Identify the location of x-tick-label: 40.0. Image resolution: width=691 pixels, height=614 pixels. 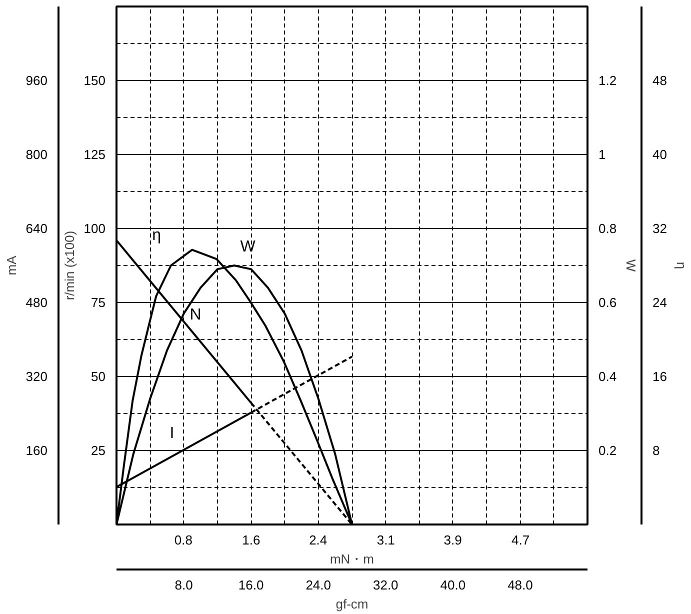
(453, 585).